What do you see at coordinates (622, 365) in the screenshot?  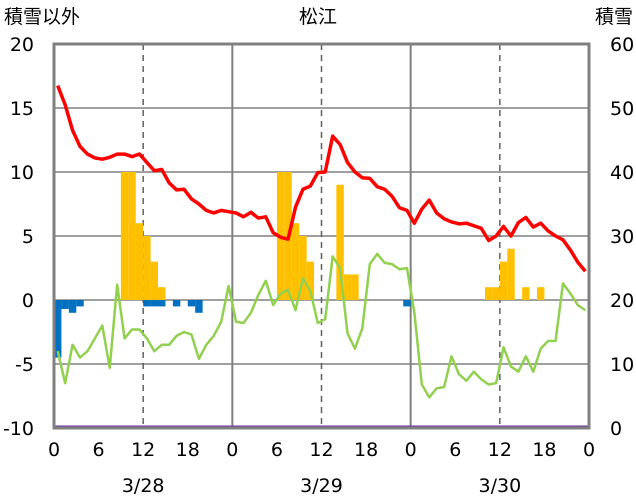 I see `y-right-tick-label: 10` at bounding box center [622, 365].